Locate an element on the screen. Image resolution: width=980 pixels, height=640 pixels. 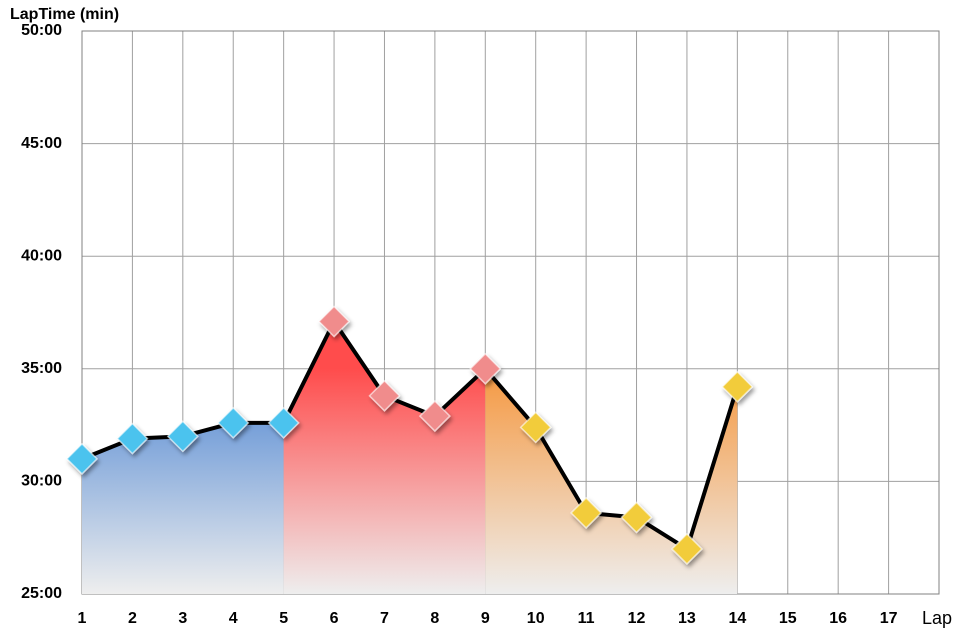
y-tick-label: 30:00 is located at coordinates (41, 481).